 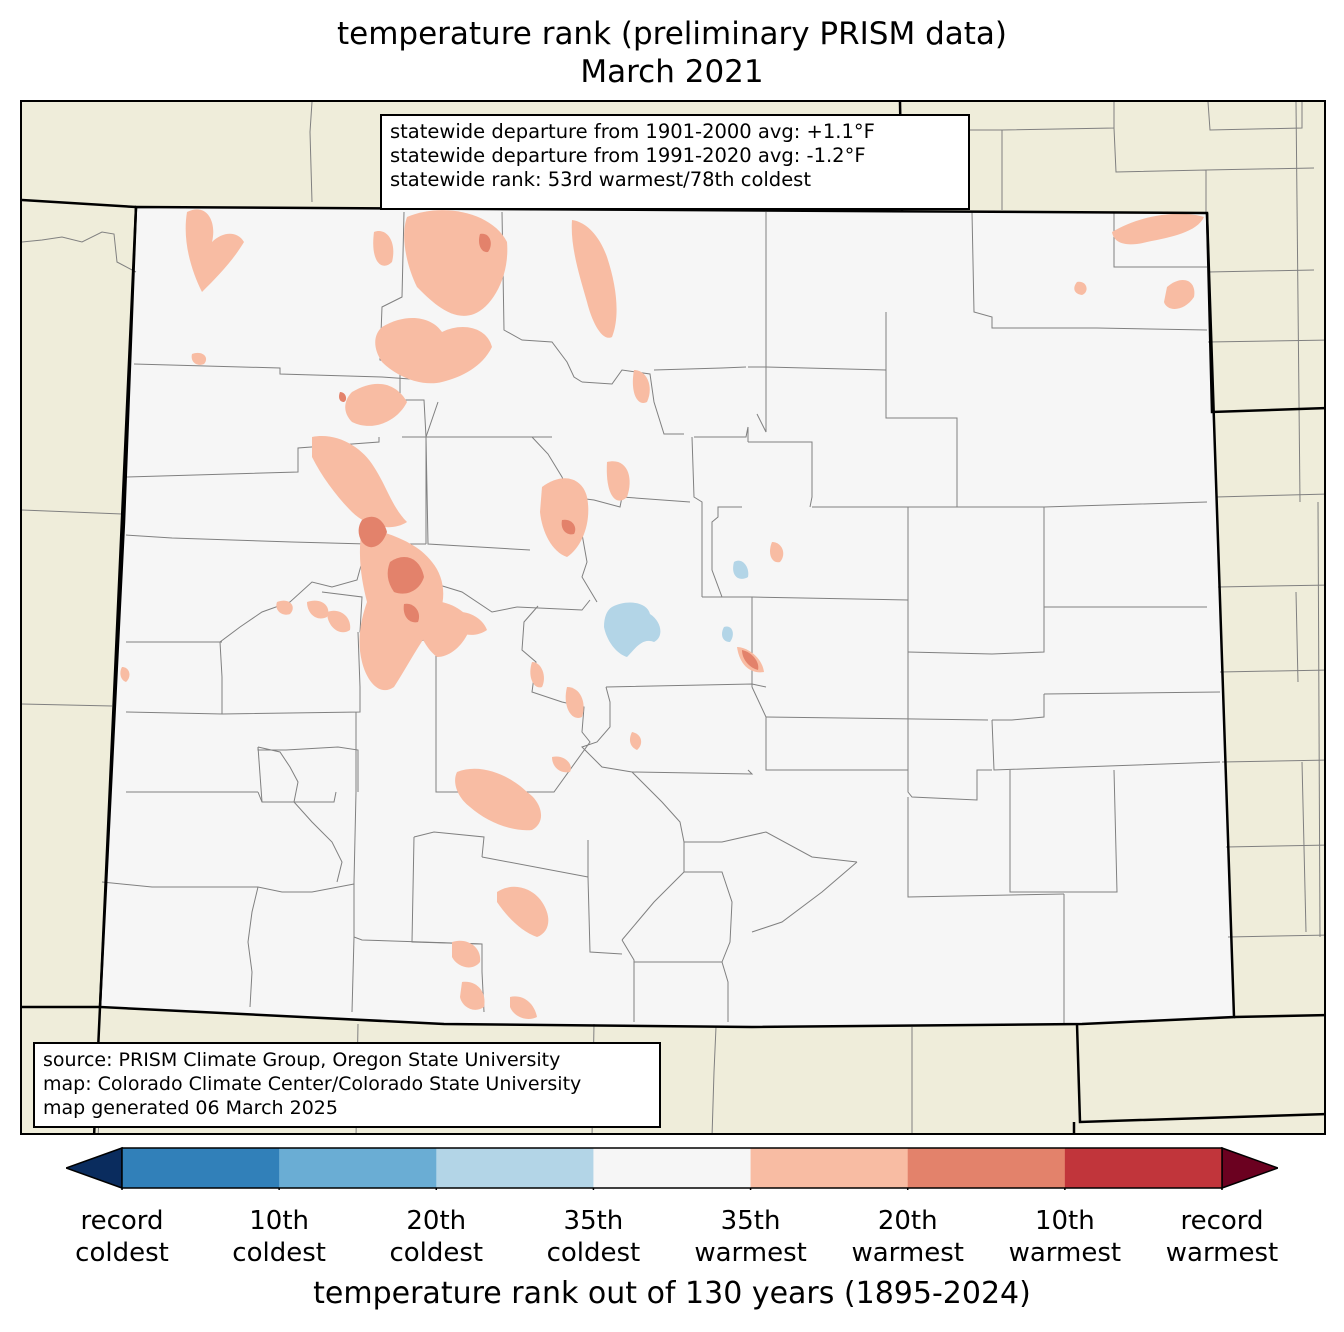 What do you see at coordinates (201, 1168) in the screenshot?
I see `colorbar-segment-record-to-10th-coldest` at bounding box center [201, 1168].